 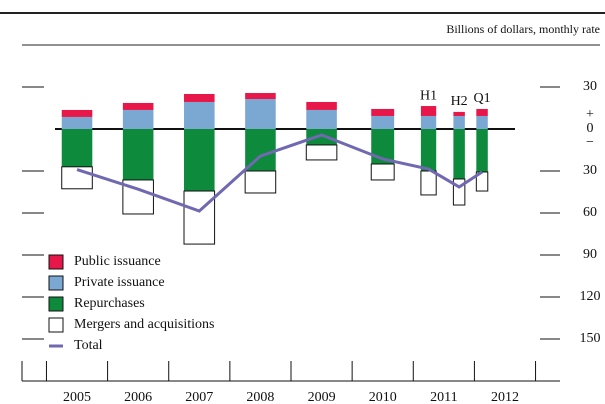 What do you see at coordinates (459, 101) in the screenshot?
I see `bar-label: H2` at bounding box center [459, 101].